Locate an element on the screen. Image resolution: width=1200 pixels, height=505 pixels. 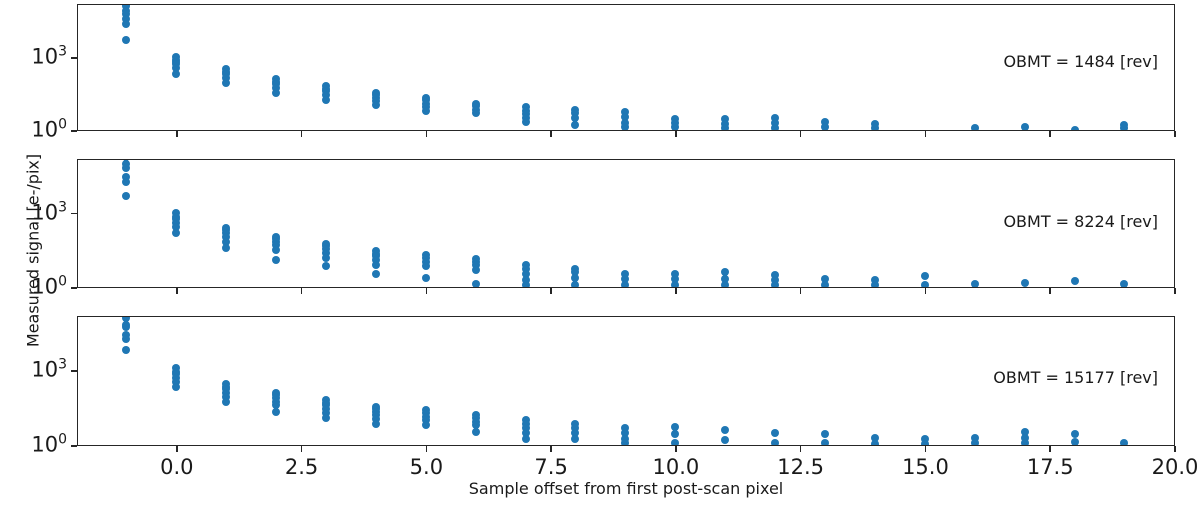
x-tick-label: 10.0 is located at coordinates (676, 467).